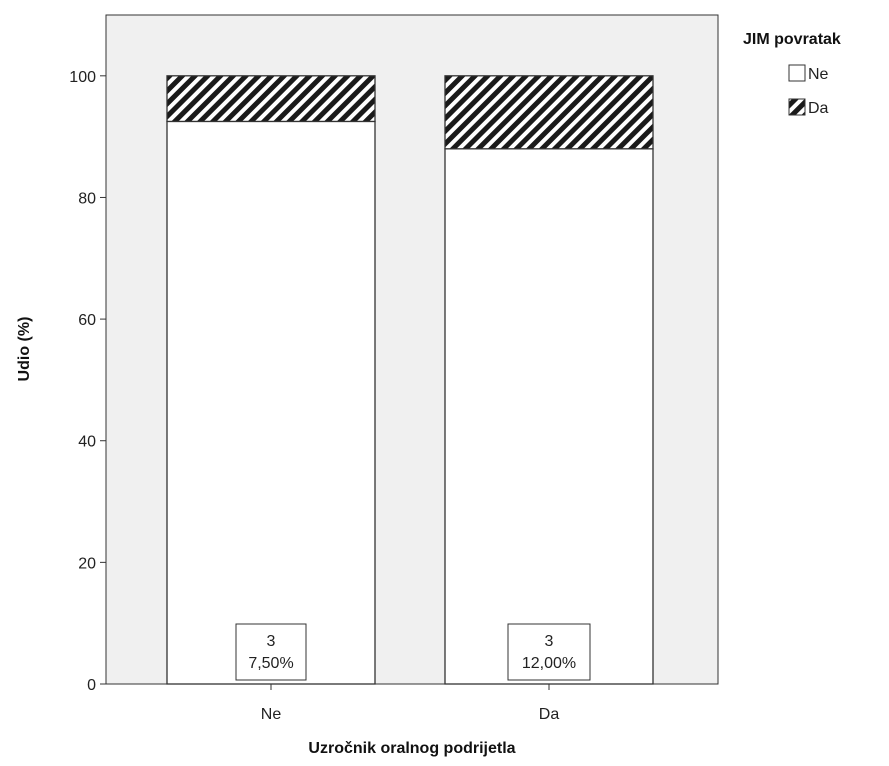 Image resolution: width=889 pixels, height=766 pixels. I want to click on bar-da-da, so click(549, 112).